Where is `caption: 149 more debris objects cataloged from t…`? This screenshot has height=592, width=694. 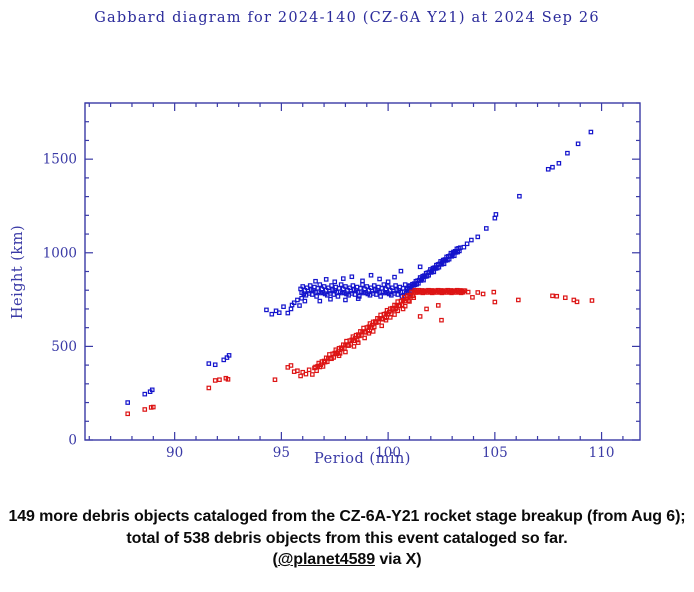 caption: 149 more debris objects cataloged from t… is located at coordinates (347, 538).